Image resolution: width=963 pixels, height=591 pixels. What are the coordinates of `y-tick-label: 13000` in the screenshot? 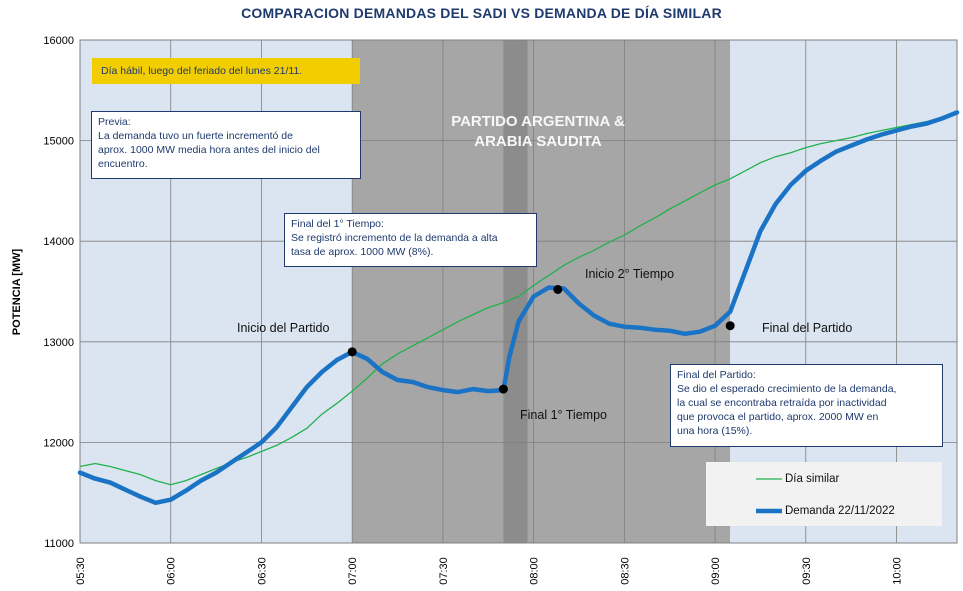 It's located at (58, 343).